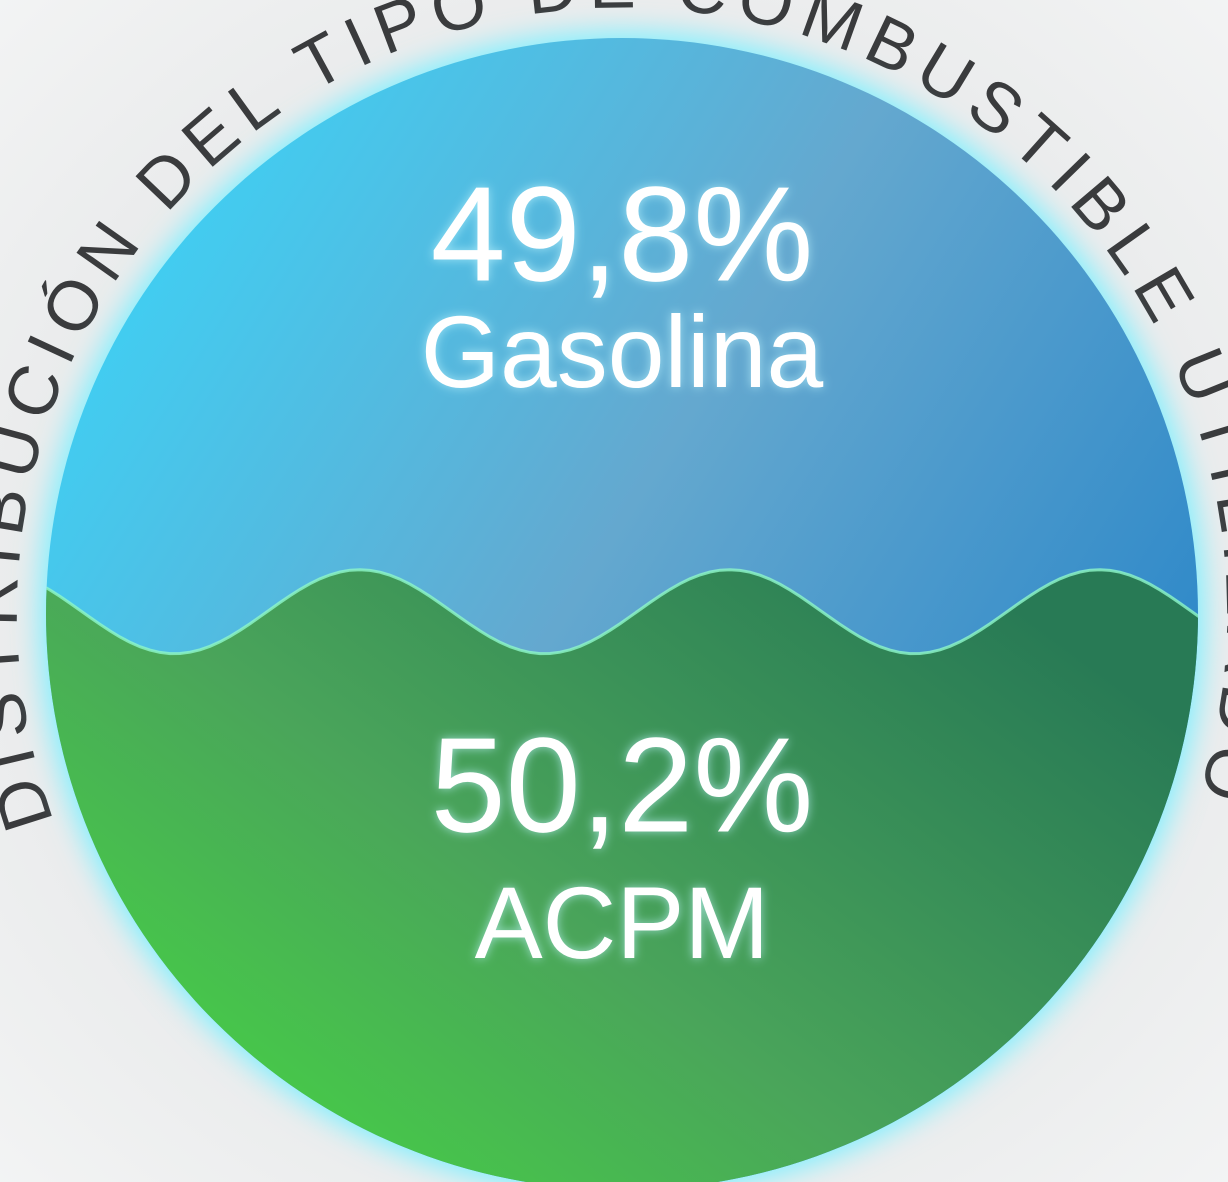  What do you see at coordinates (622, 923) in the screenshot?
I see `category-label: ACPM` at bounding box center [622, 923].